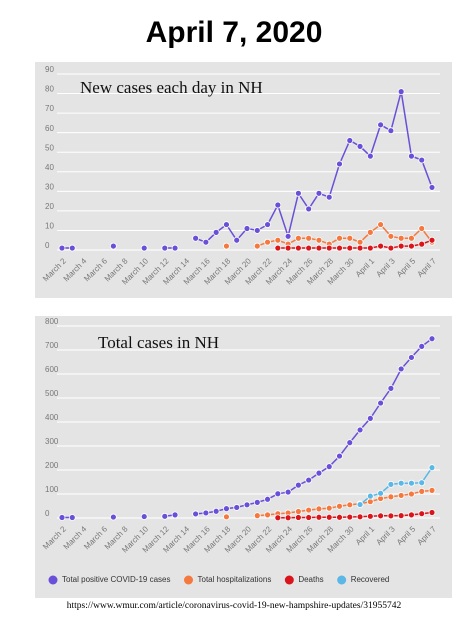  Describe the element at coordinates (52, 345) in the screenshot. I see `y-tick-label: 700` at that location.